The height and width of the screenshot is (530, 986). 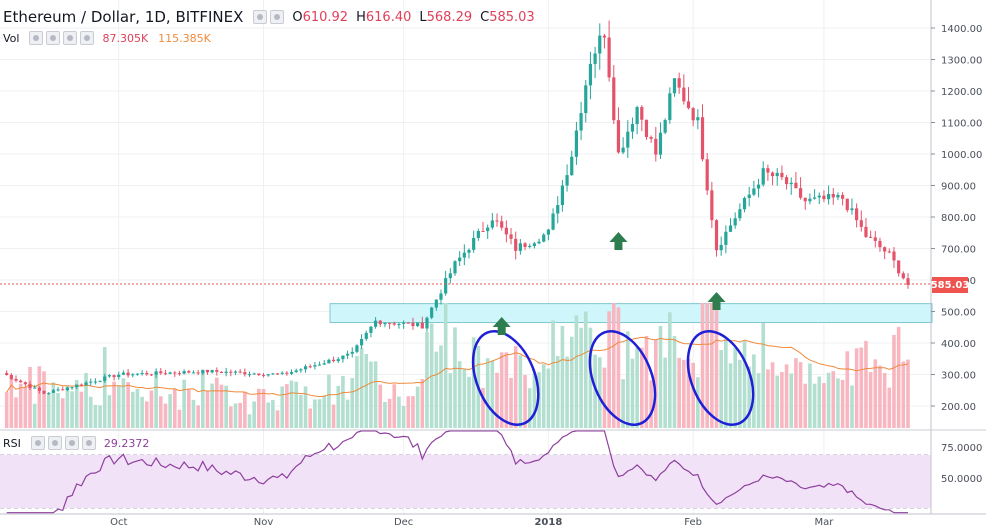 I want to click on open-value: 610.92, so click(x=325, y=17).